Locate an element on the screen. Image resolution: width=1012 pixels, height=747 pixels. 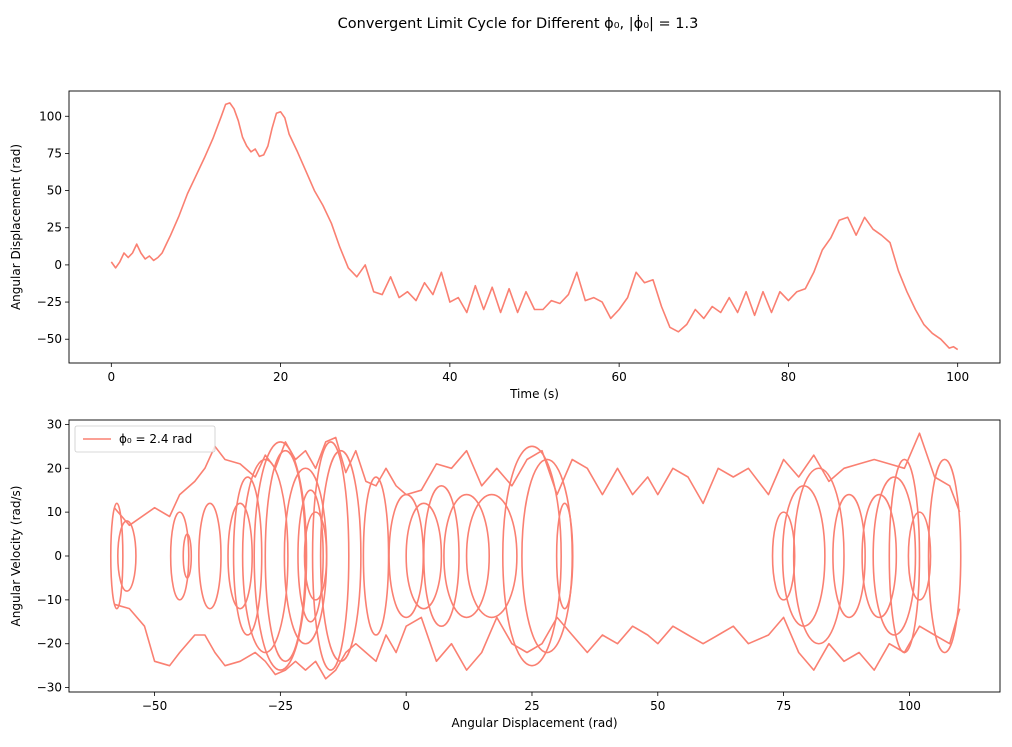
phase-portrait-y-ticks: −30 −20 −10 0 10 20 30 is located at coordinates (53, 556).